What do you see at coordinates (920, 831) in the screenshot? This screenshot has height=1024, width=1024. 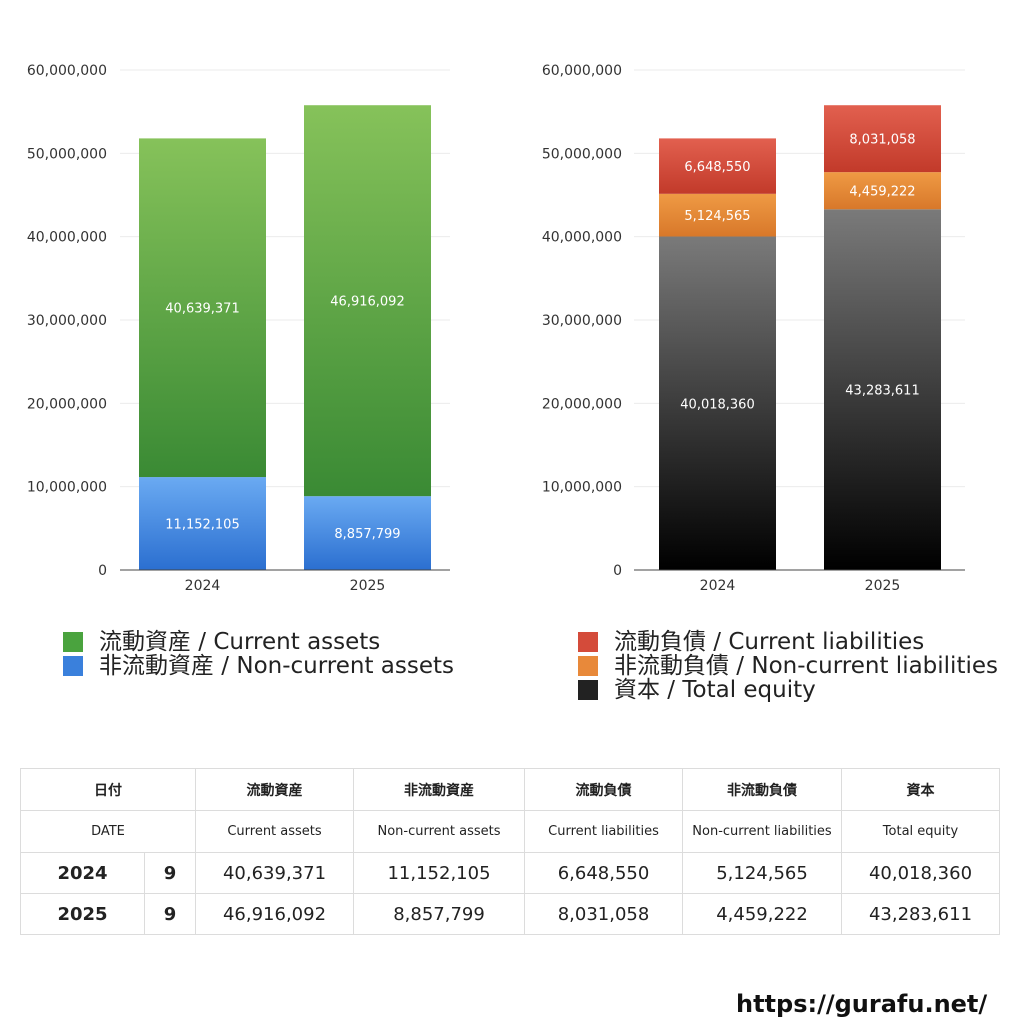 I see `header-total-equity-en: Total equity` at bounding box center [920, 831].